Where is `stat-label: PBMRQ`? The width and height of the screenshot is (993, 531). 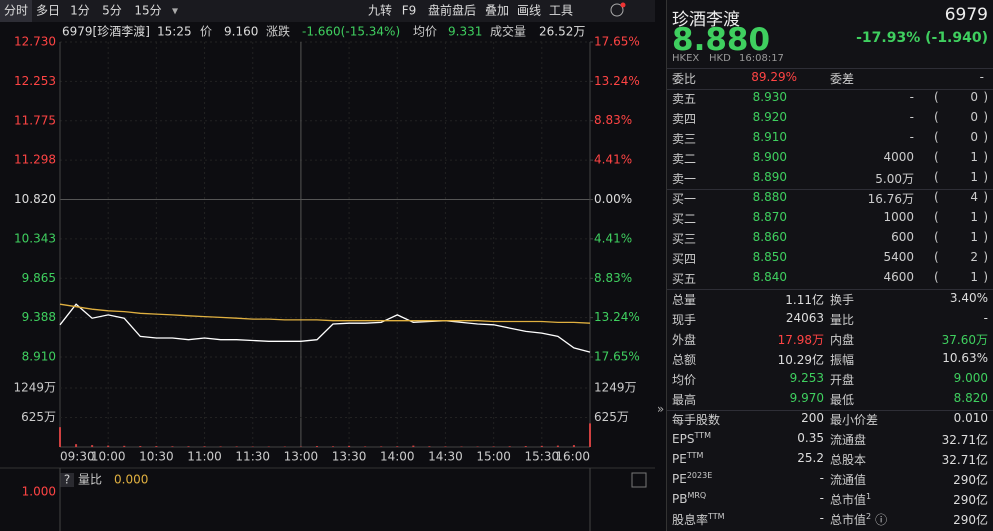
stat-label: PBMRQ is located at coordinates (689, 498).